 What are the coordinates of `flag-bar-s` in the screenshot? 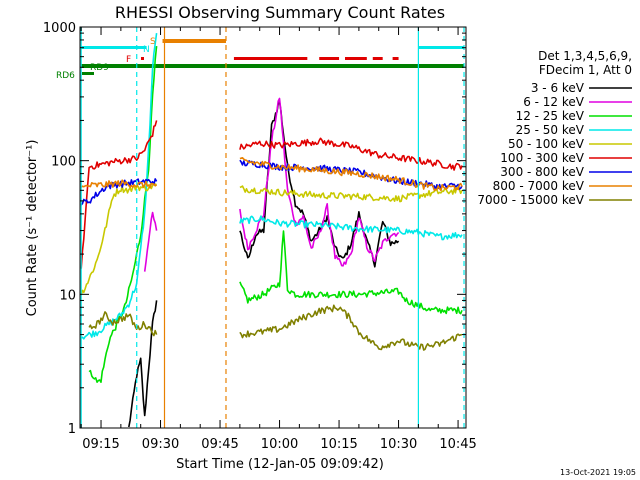 It's located at (194, 41).